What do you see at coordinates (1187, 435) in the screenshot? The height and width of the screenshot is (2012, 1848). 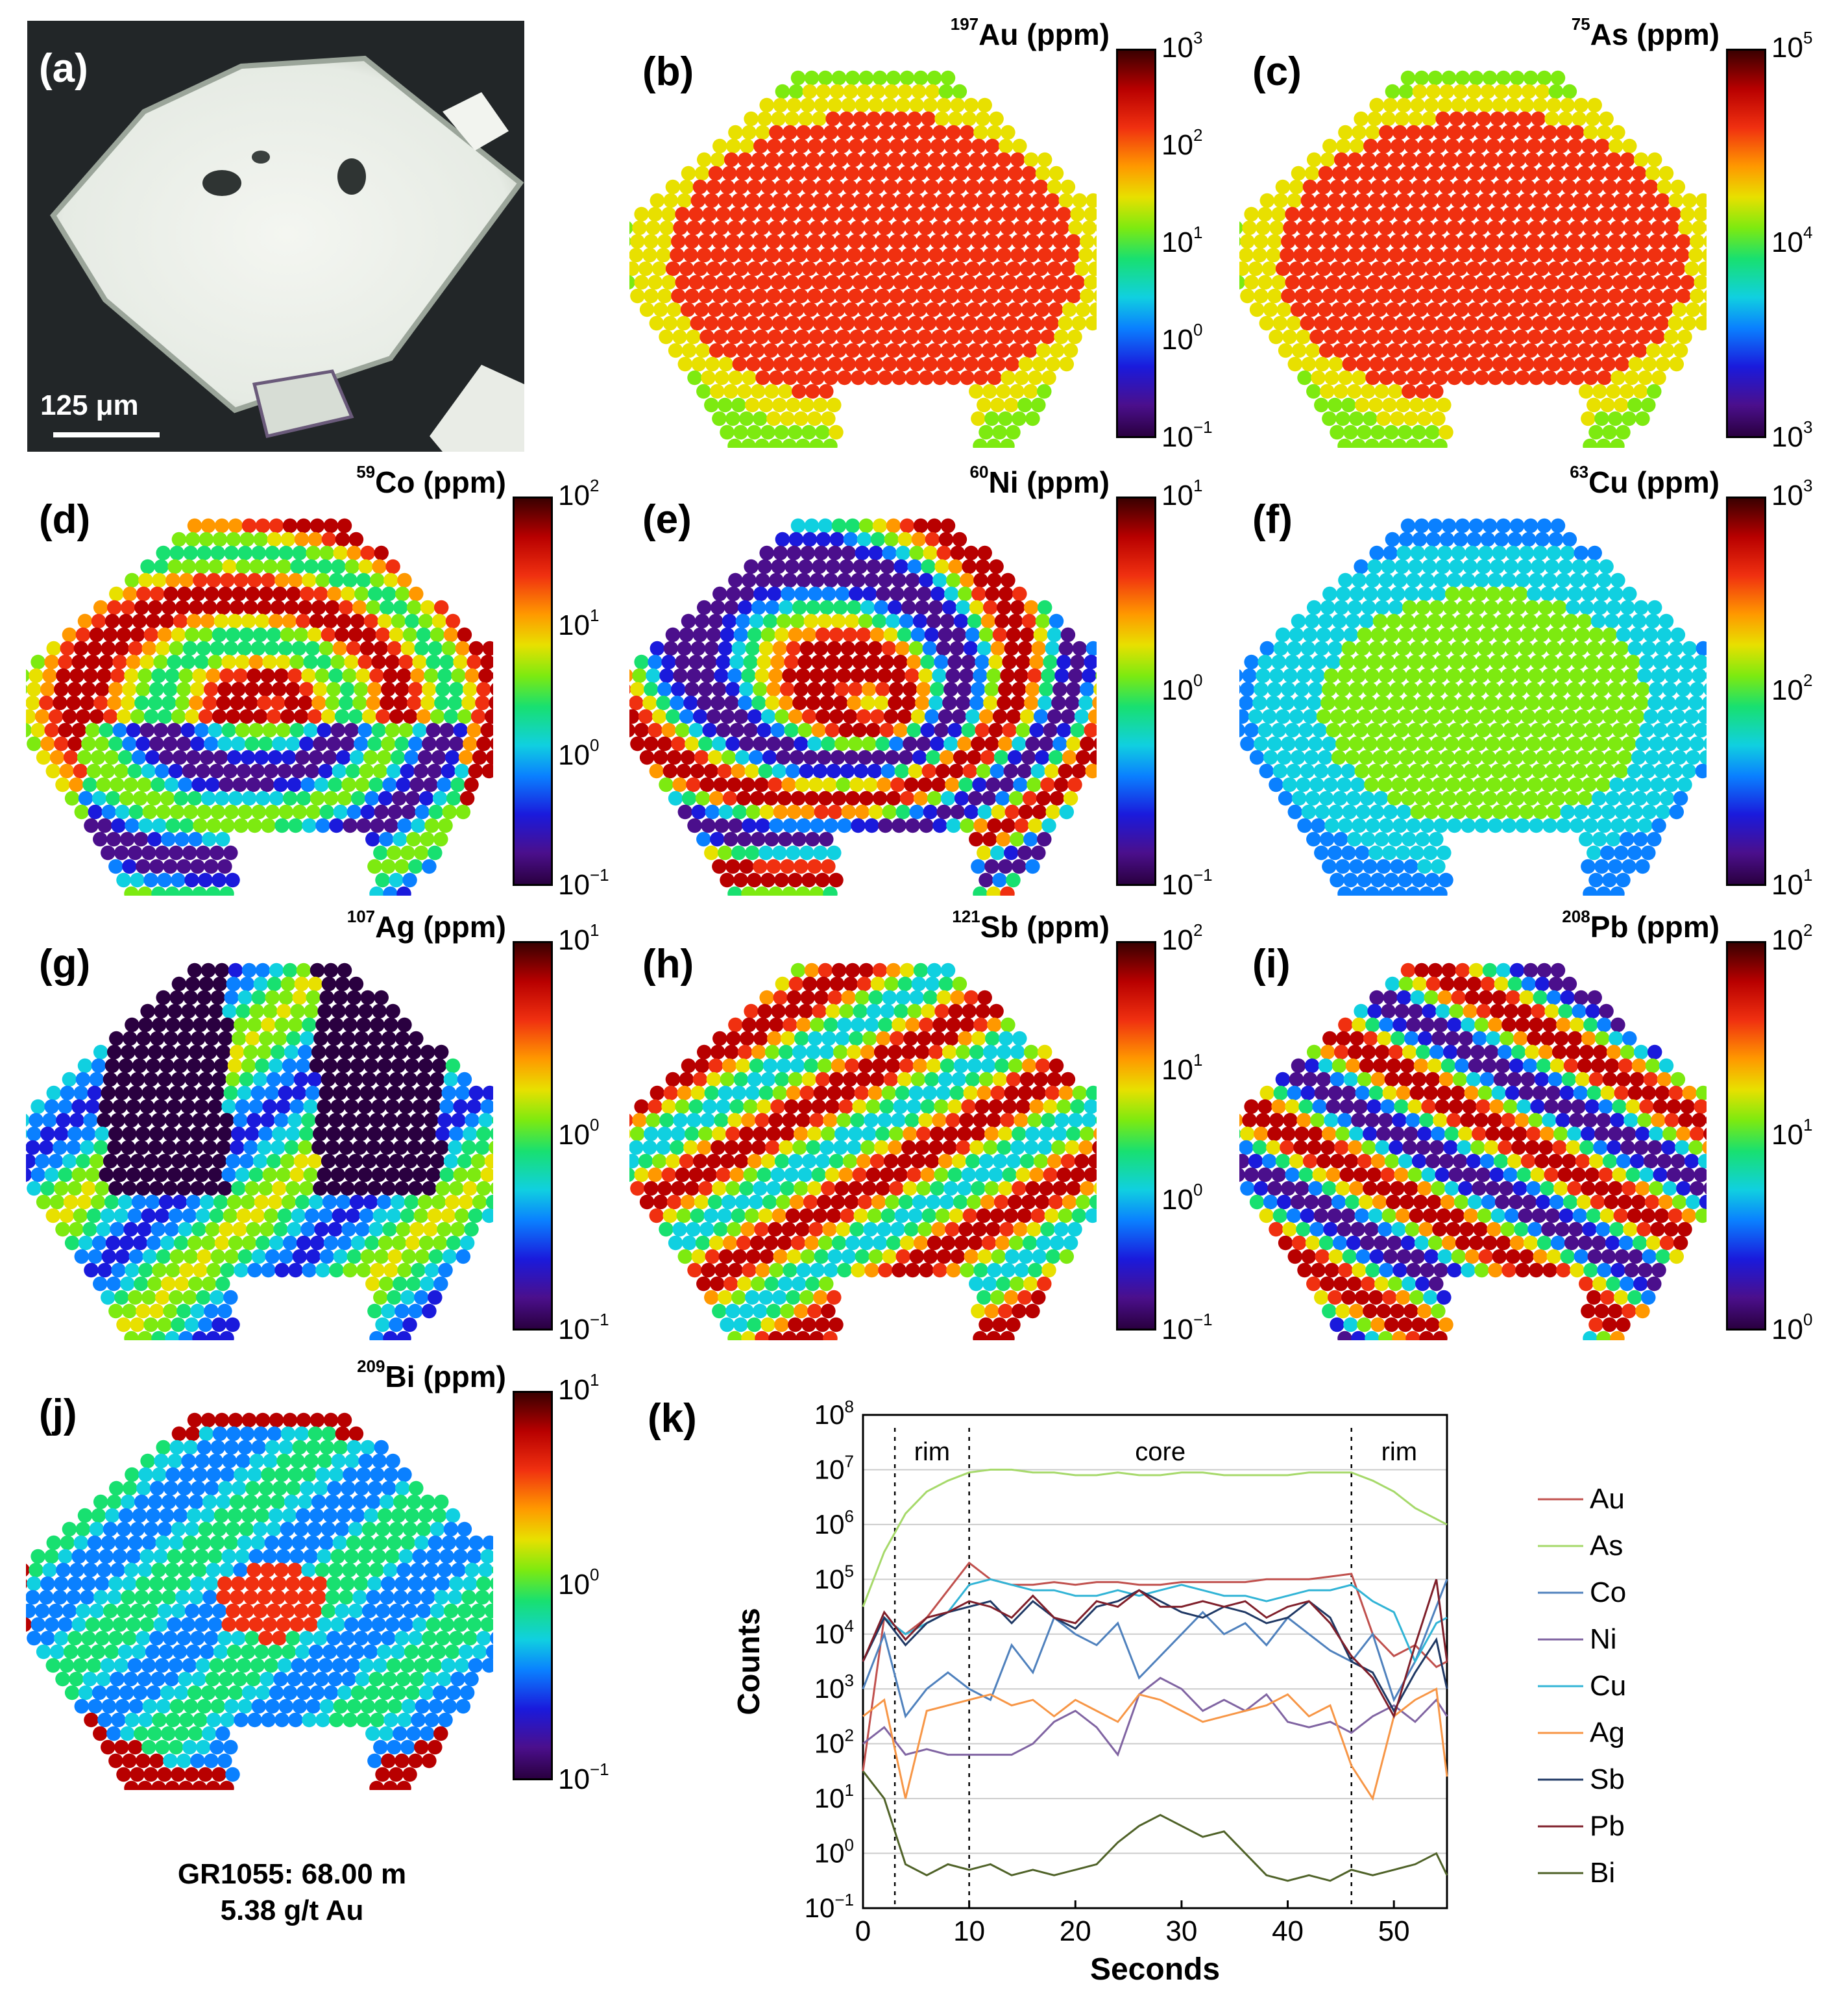 I see `colorbar-tick-label: 10−1` at bounding box center [1187, 435].